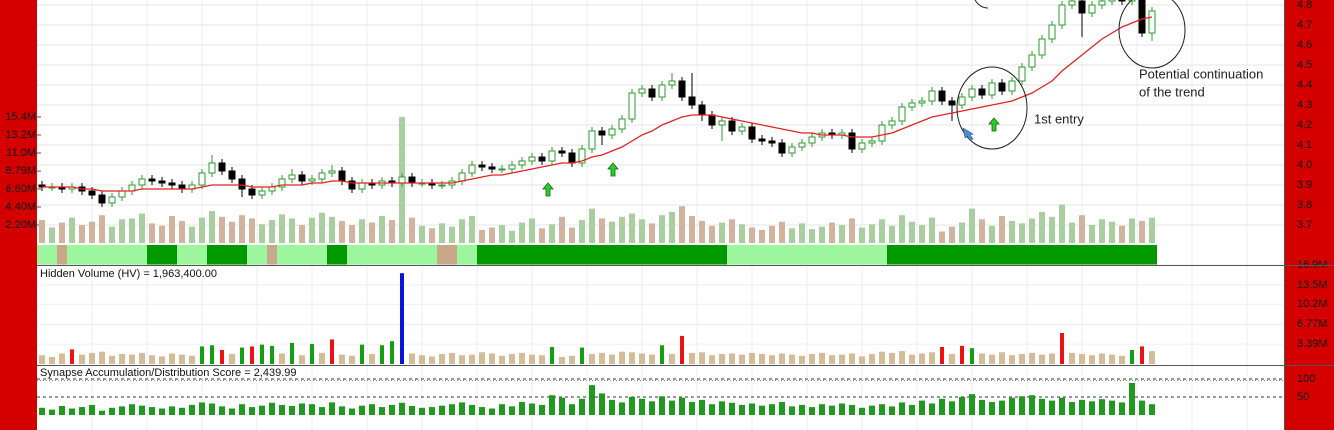 The height and width of the screenshot is (430, 1334). Describe the element at coordinates (1312, 285) in the screenshot. I see `hv-tick-label: 13.5M` at that location.